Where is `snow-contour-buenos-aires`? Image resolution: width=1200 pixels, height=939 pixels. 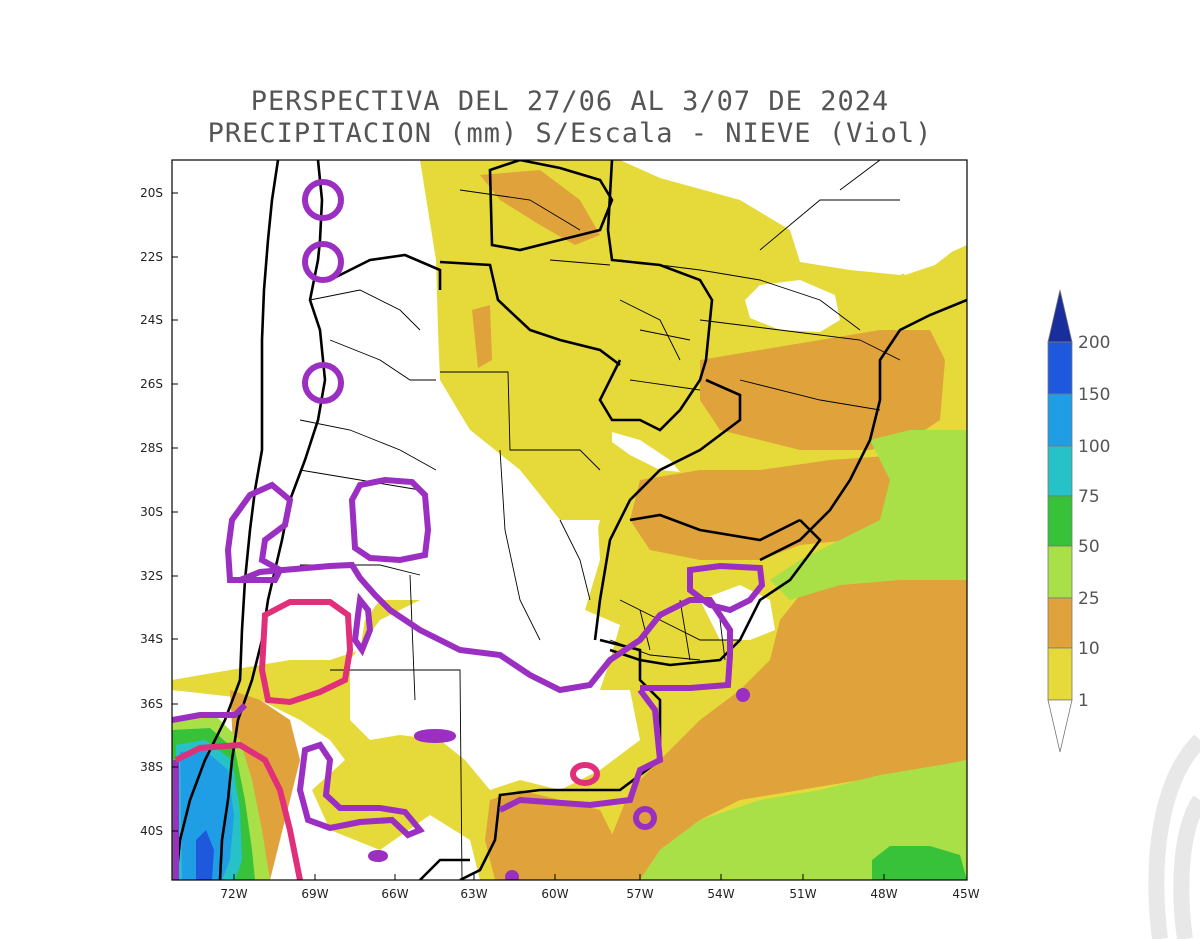
snow-contour-buenos-aires is located at coordinates (581, 750).